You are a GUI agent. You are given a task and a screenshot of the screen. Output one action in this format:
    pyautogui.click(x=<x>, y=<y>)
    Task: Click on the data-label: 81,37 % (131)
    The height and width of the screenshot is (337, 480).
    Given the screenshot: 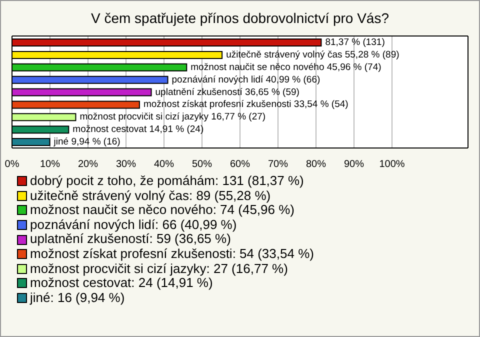 What is the action you would take?
    pyautogui.click(x=355, y=42)
    